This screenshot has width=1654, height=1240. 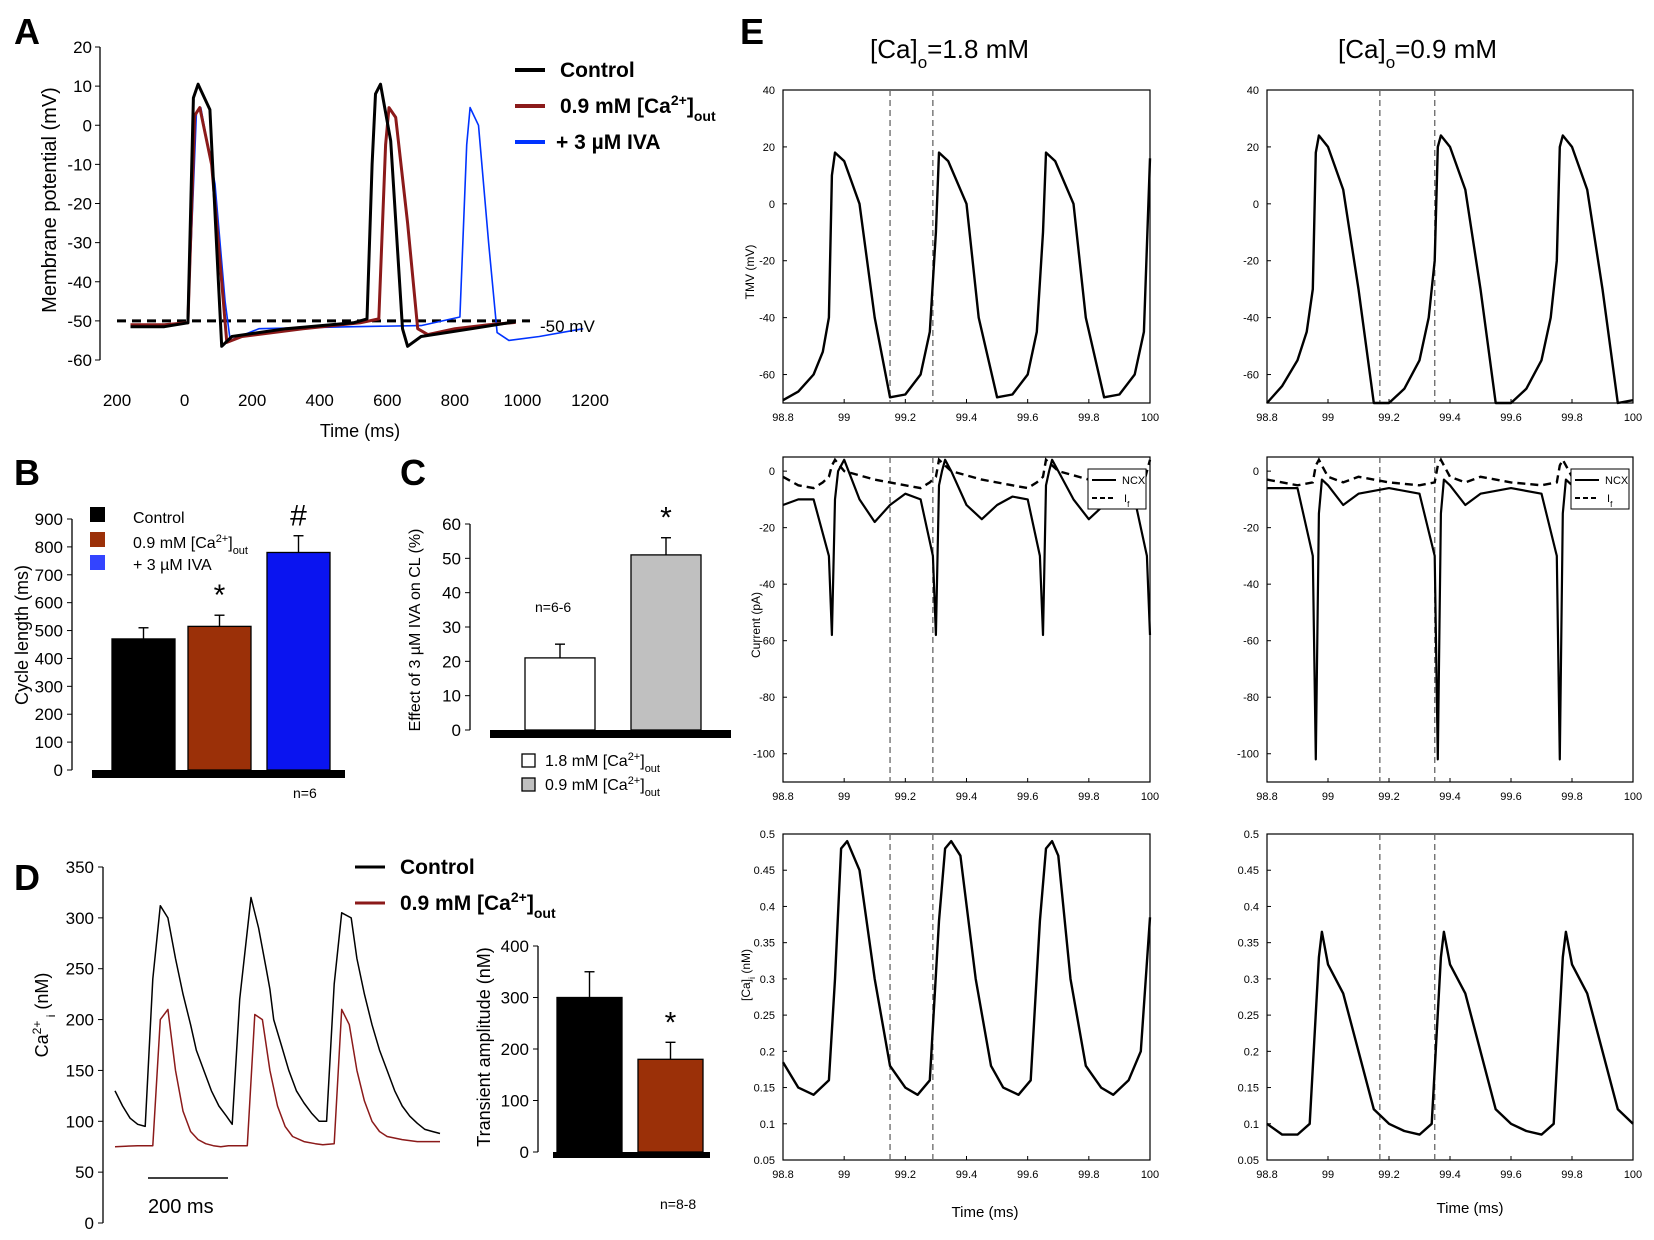 I want to click on x-tick-label: 0, so click(x=184, y=400).